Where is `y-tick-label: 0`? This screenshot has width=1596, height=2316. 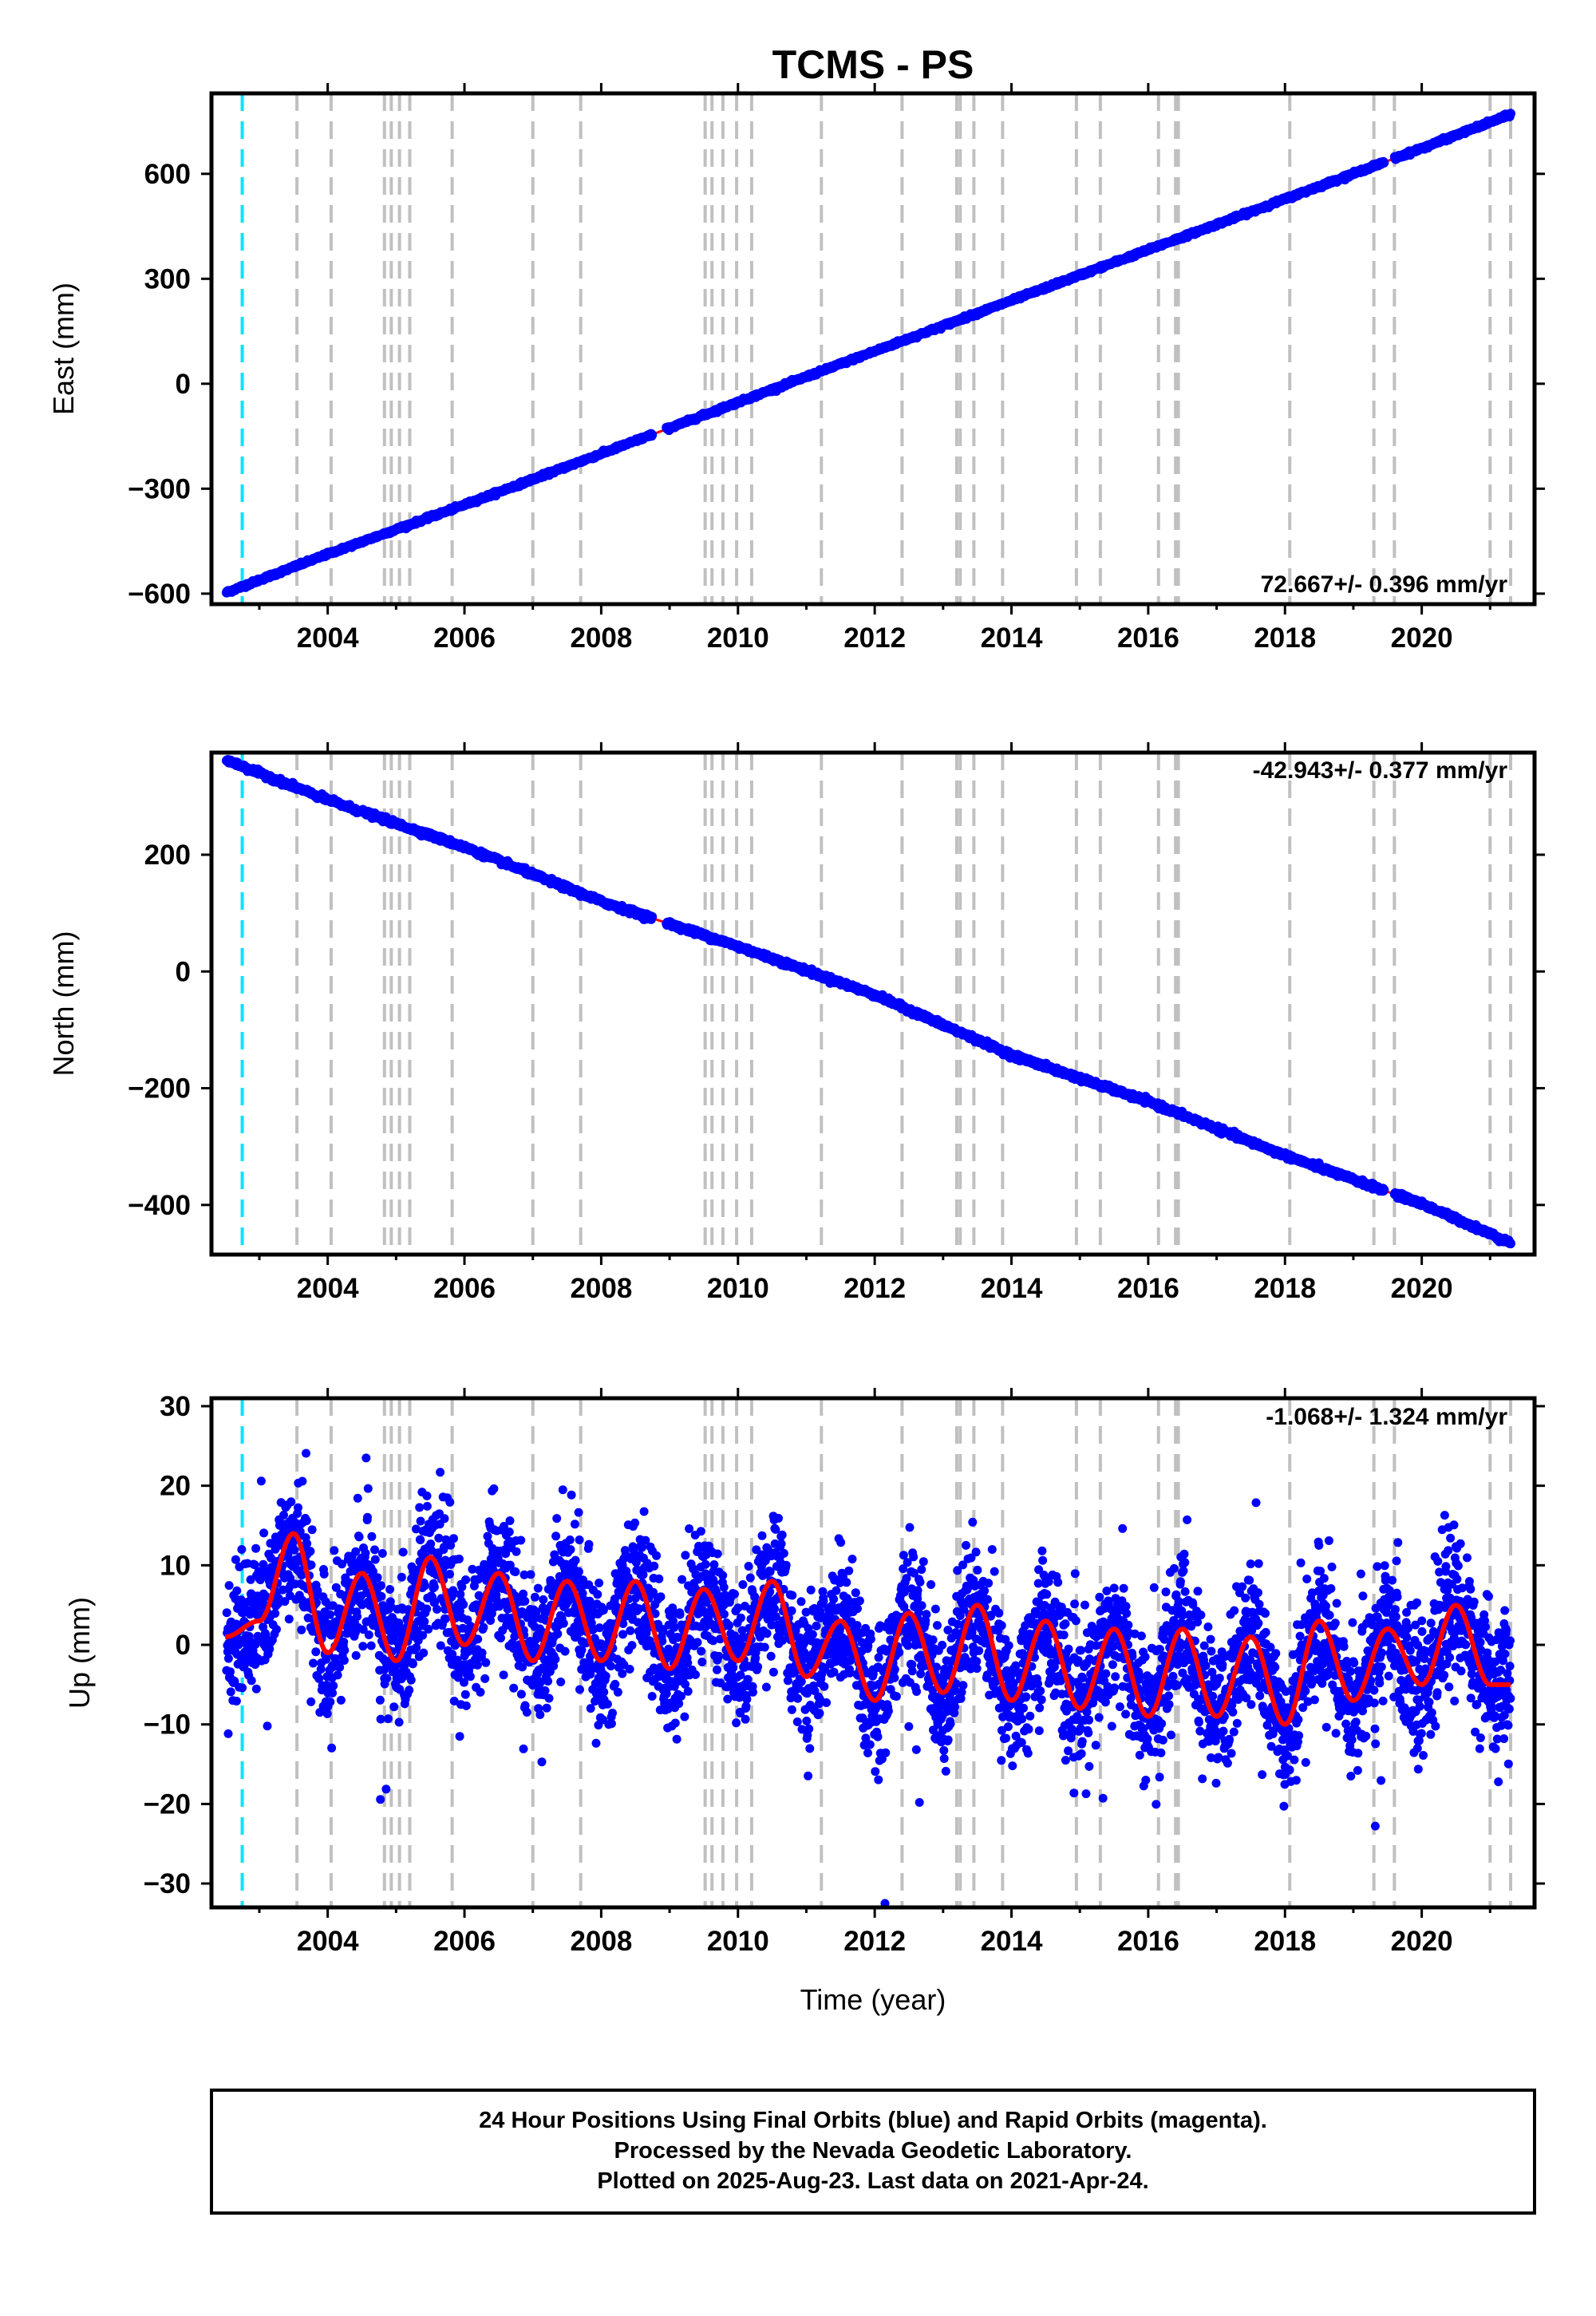 y-tick-label: 0 is located at coordinates (183, 384).